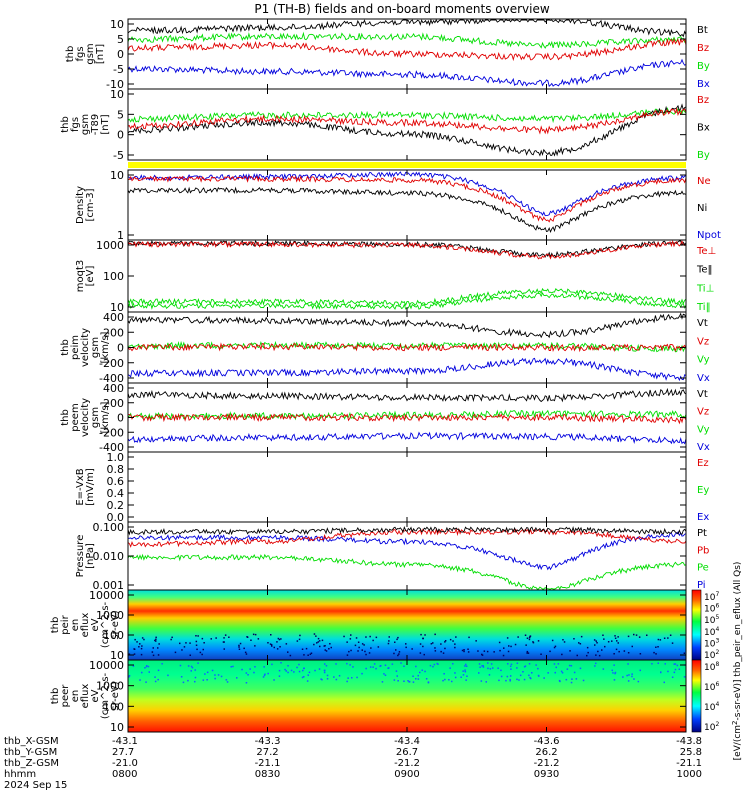 This screenshot has height=800, width=750. Describe the element at coordinates (116, 457) in the screenshot. I see `y-tick-label: 1.0` at that location.